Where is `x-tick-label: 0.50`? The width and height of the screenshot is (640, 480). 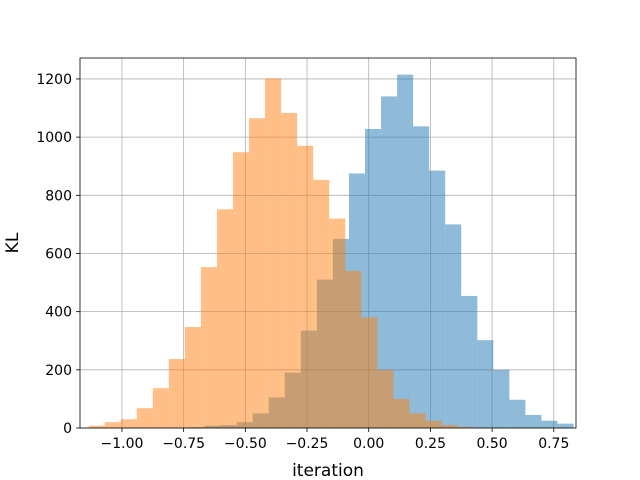 x-tick-label: 0.50 is located at coordinates (492, 444).